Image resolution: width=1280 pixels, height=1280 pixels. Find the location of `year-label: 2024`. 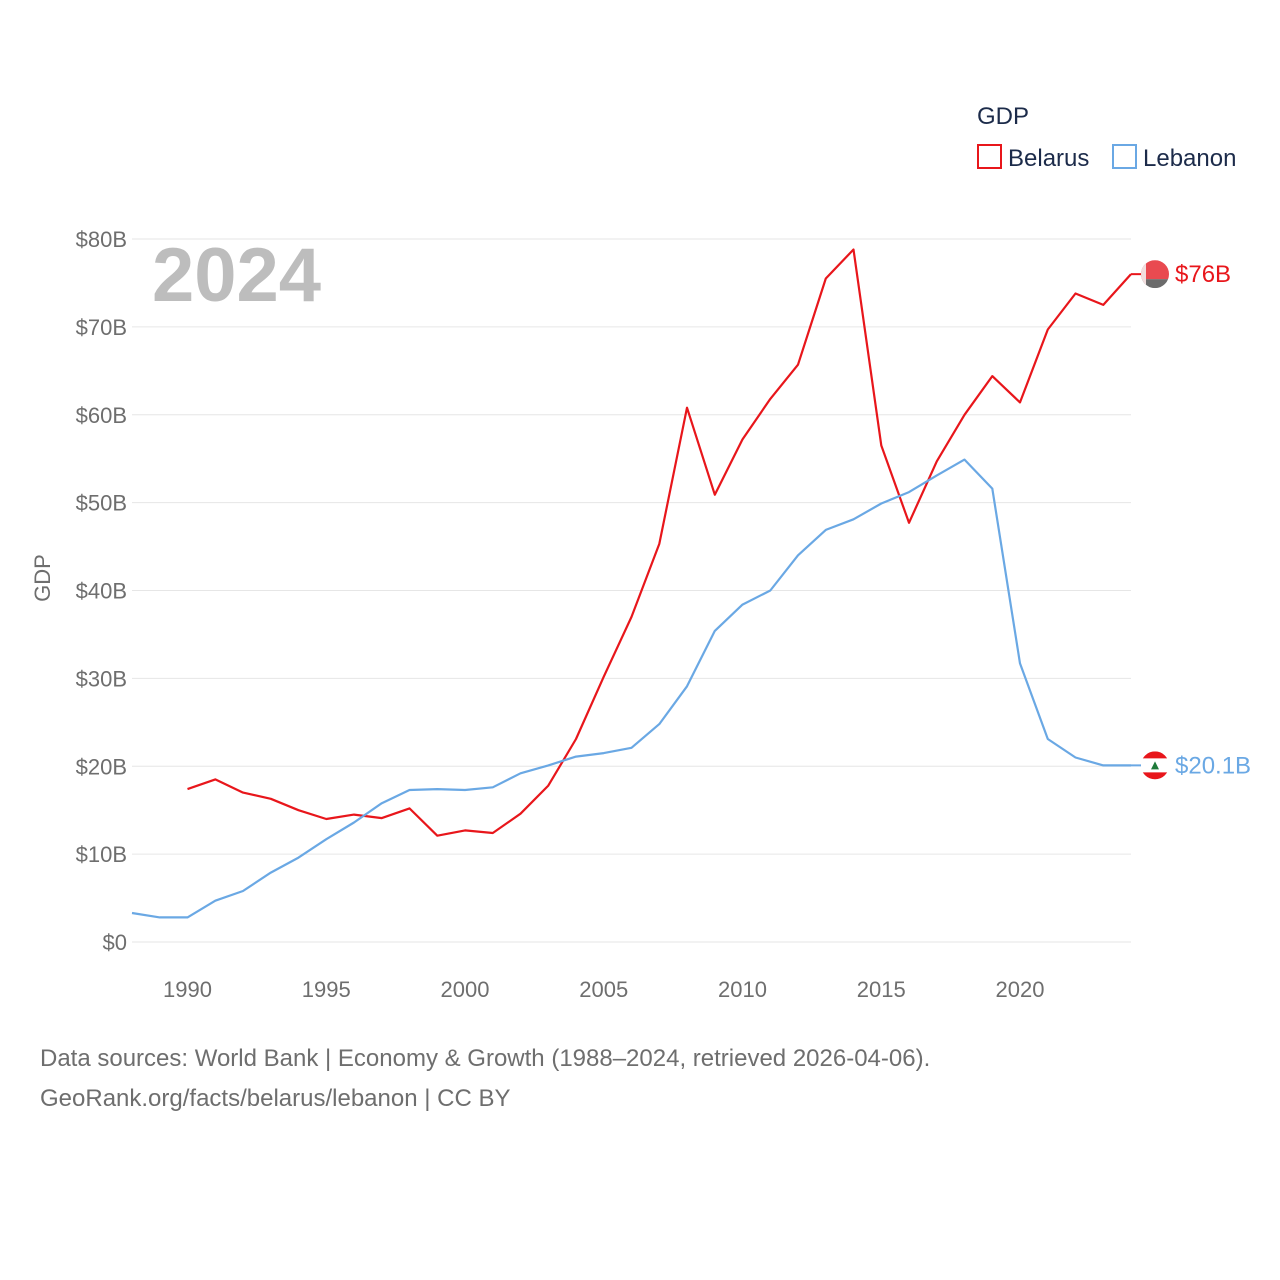

year-label: 2024 is located at coordinates (236, 275).